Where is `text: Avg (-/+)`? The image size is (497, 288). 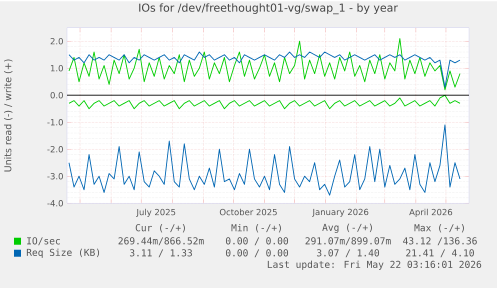 text: Avg (-/+) is located at coordinates (347, 228).